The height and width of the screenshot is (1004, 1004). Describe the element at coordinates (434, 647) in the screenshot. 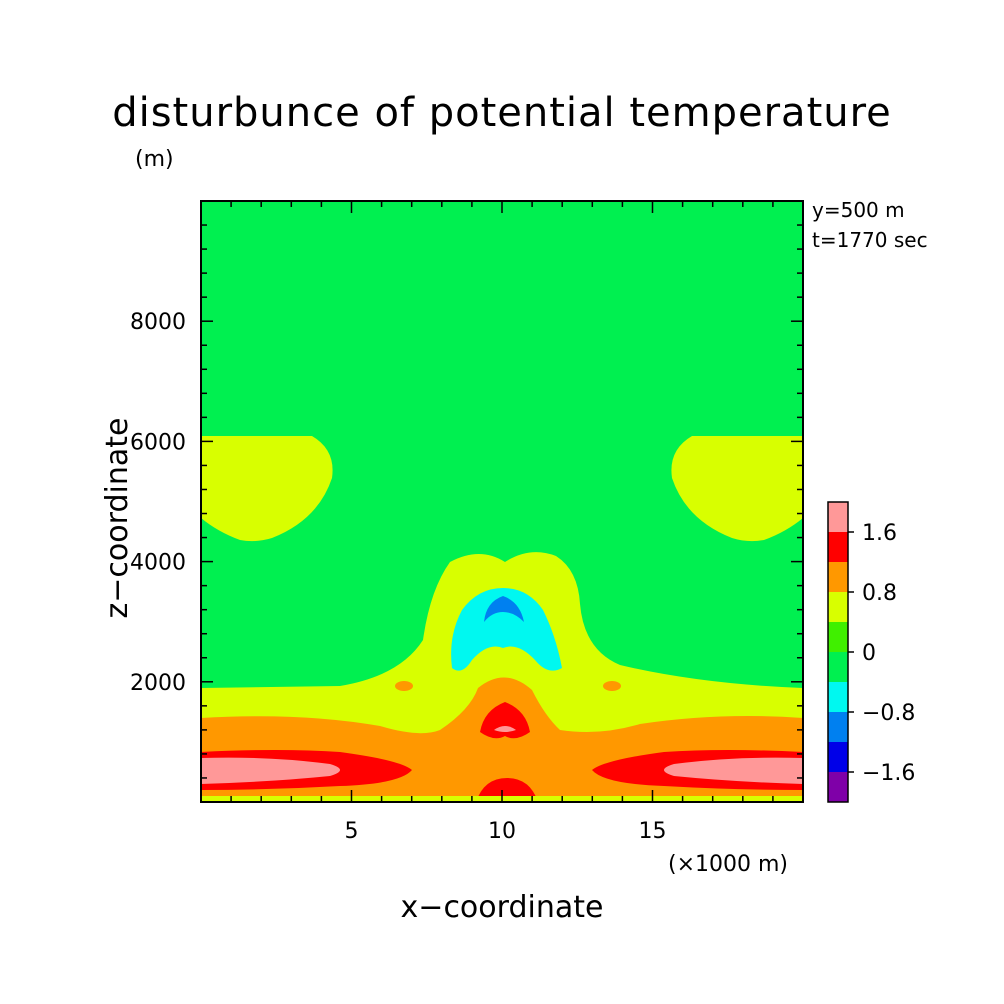

I see `small-yellow-spot-left` at that location.